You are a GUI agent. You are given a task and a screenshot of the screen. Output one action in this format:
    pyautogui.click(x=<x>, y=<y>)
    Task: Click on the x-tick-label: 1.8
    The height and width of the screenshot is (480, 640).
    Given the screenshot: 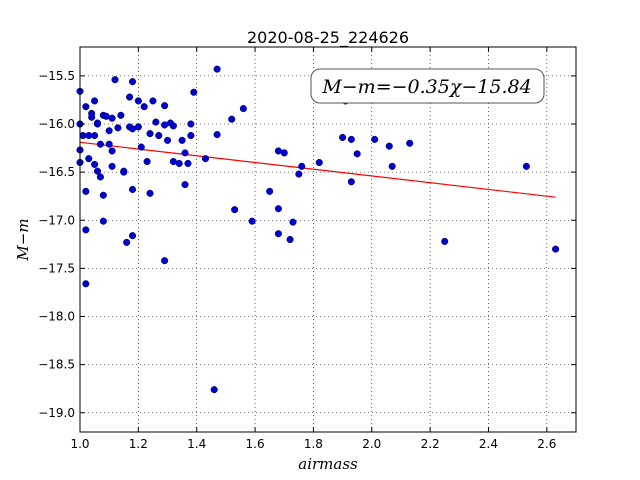 What is the action you would take?
    pyautogui.click(x=313, y=444)
    